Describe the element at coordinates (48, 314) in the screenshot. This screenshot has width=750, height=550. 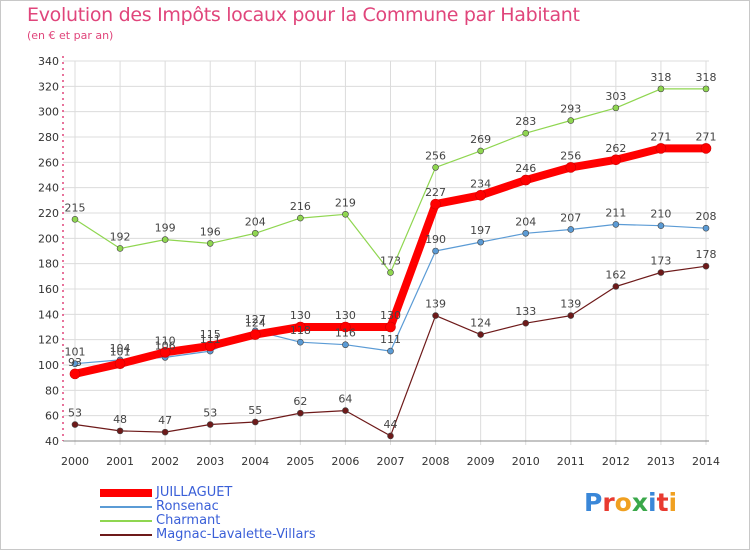
I see `y-tick-label: 140` at that location.